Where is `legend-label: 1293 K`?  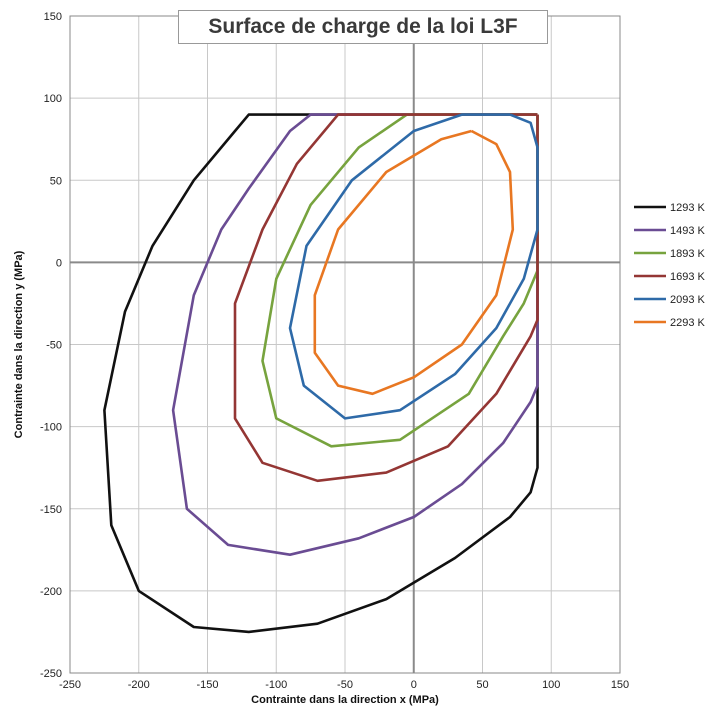
legend-label: 1293 K is located at coordinates (688, 208).